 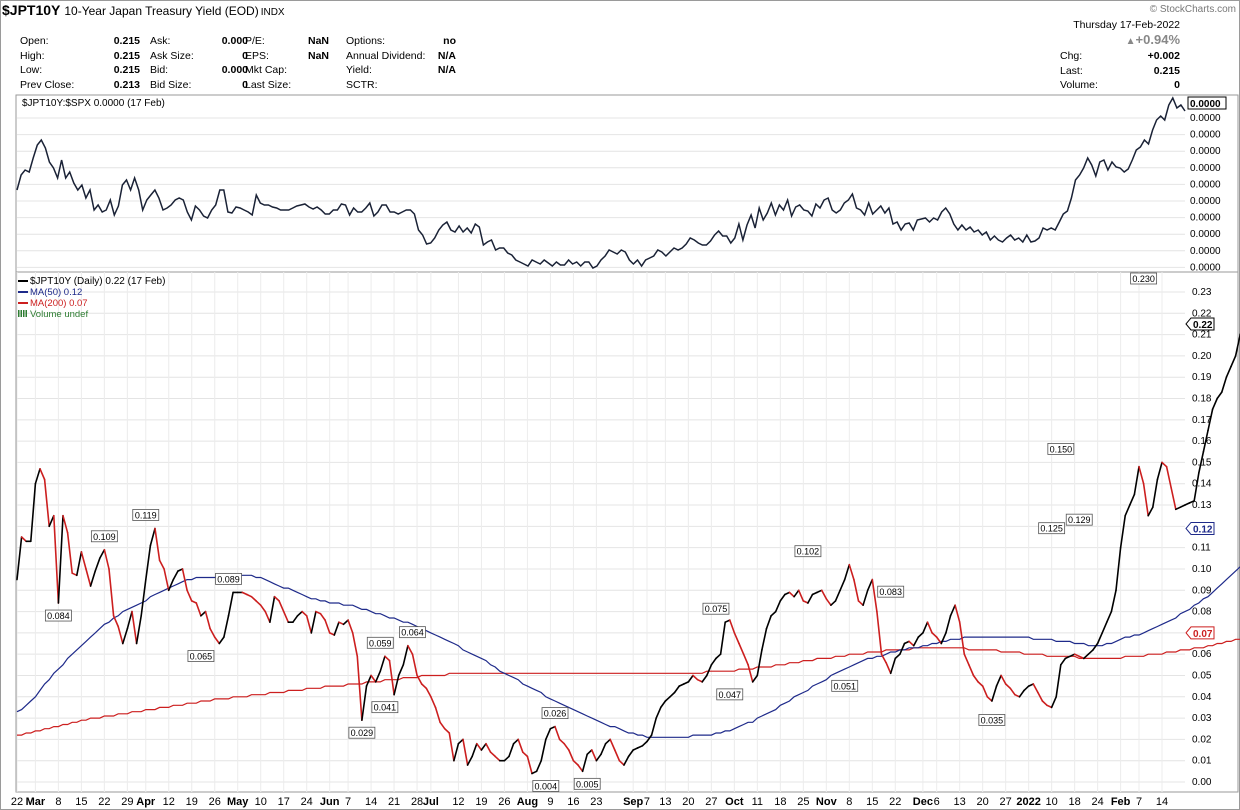 What do you see at coordinates (1177, 85) in the screenshot?
I see `summary-value: 0` at bounding box center [1177, 85].